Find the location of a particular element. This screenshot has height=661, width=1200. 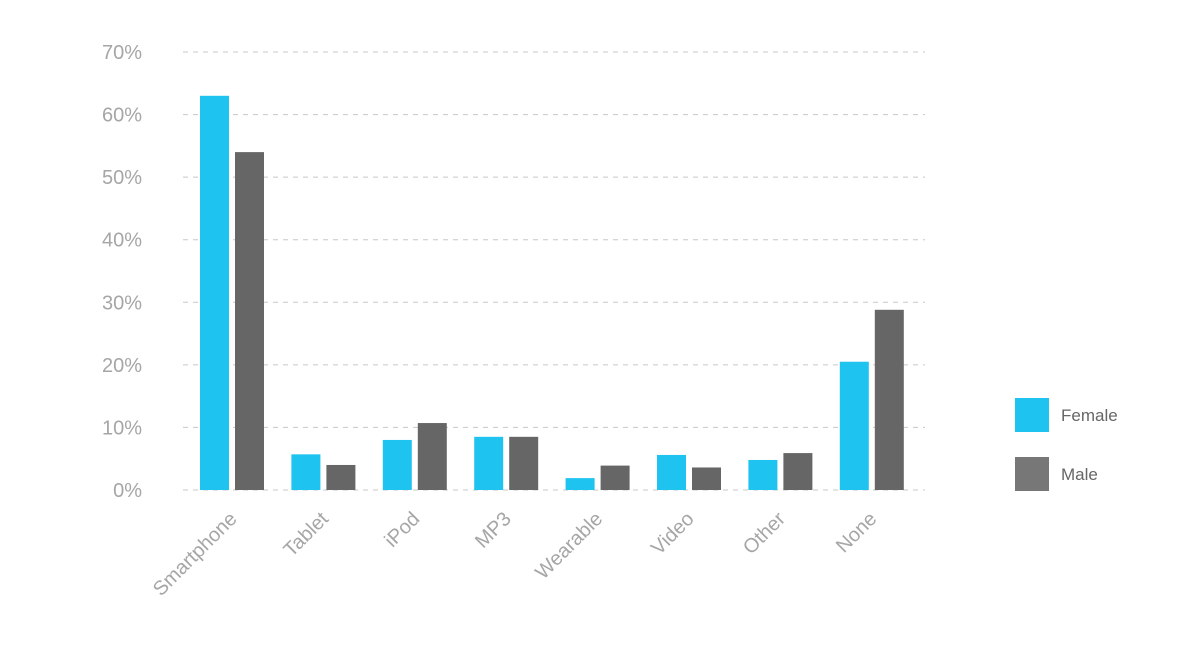

bar-female-other is located at coordinates (763, 474).